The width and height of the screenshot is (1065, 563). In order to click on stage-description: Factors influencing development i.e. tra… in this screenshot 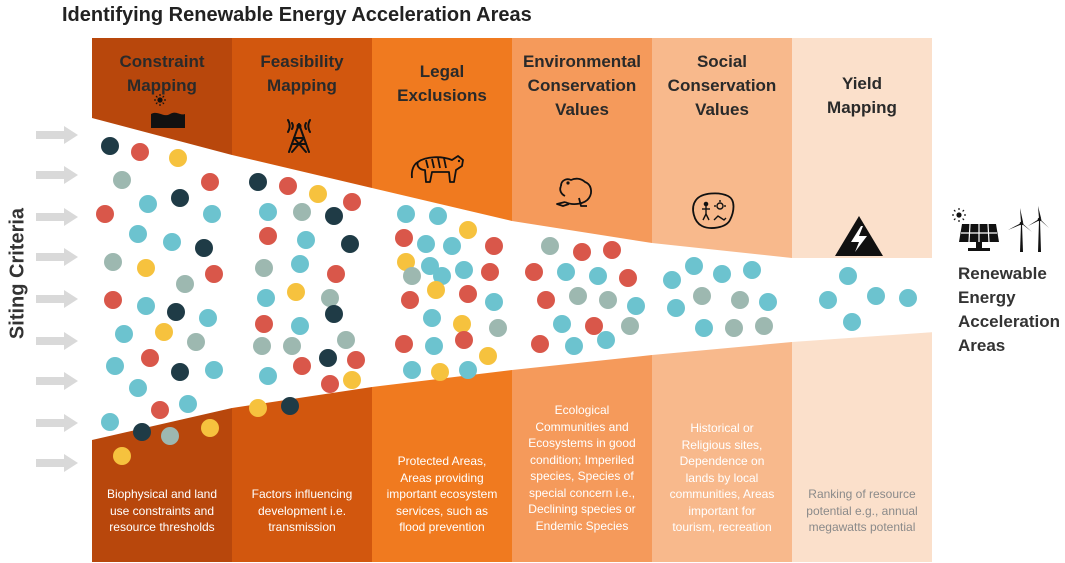, I will do `click(302, 511)`.